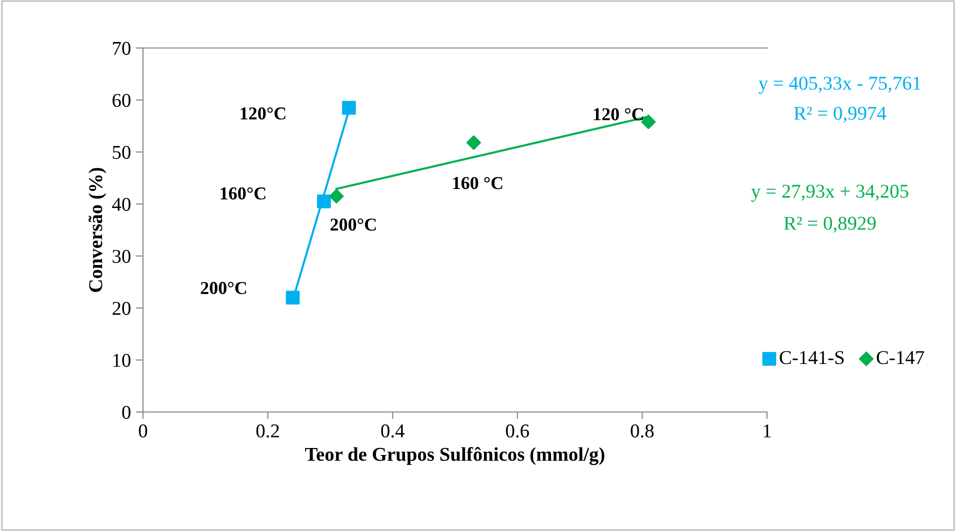  What do you see at coordinates (121, 204) in the screenshot?
I see `y-tick-label: 40` at bounding box center [121, 204].